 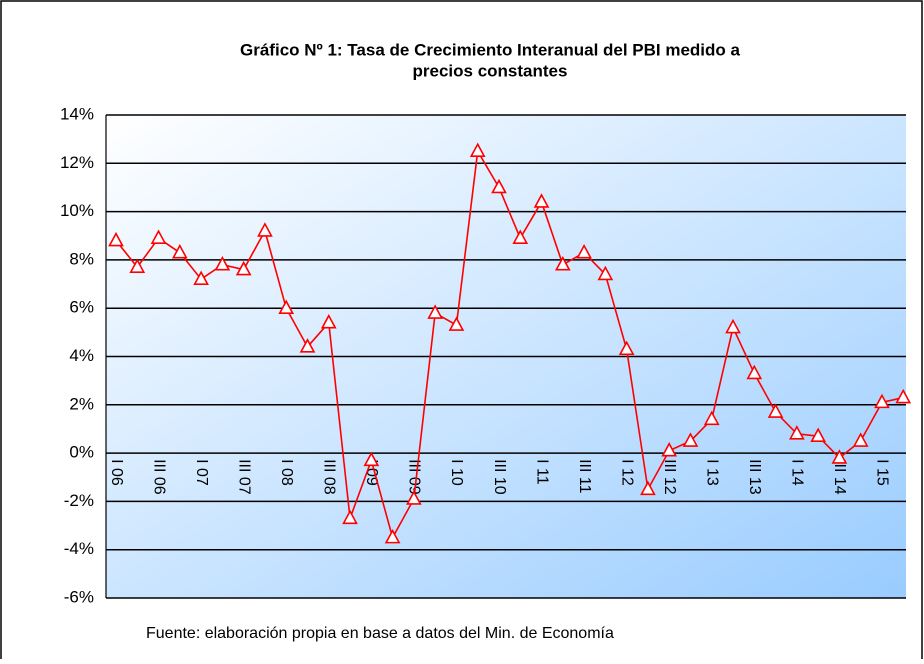 What do you see at coordinates (77, 210) in the screenshot?
I see `y-tick-label: 10%` at bounding box center [77, 210].